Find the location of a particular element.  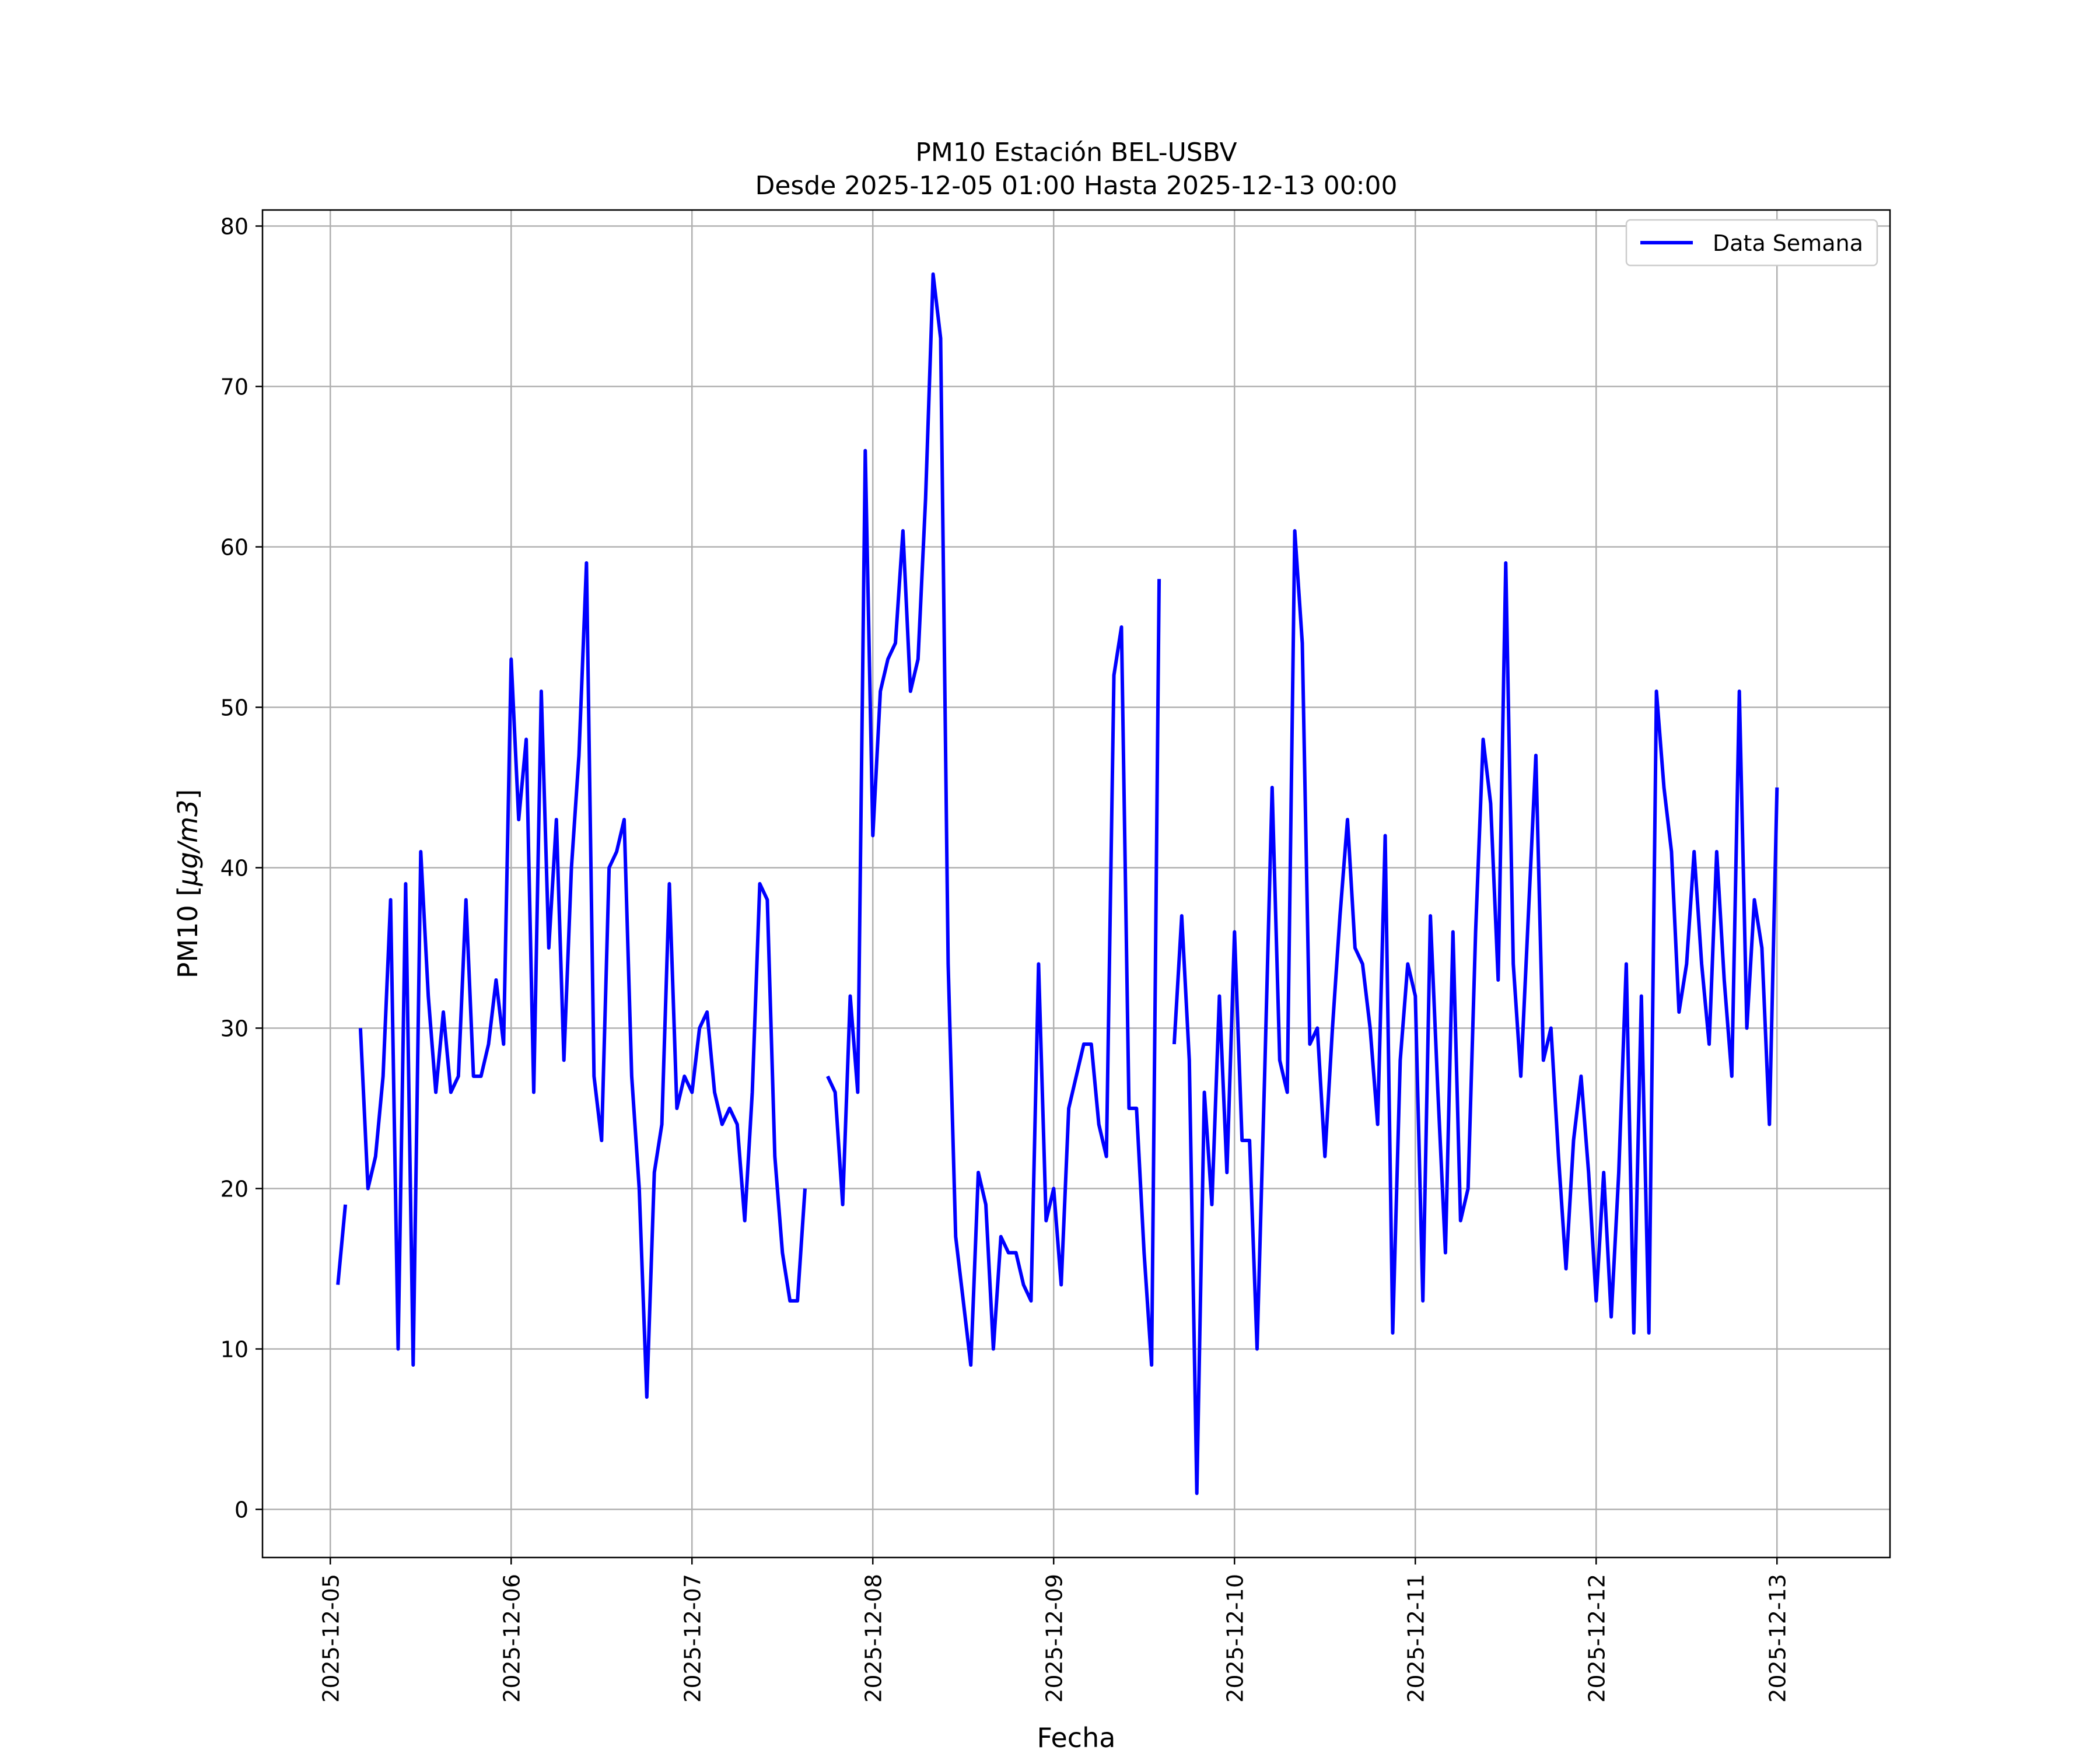

y-axis-label: PM10 [μg/m3] is located at coordinates (188, 884).